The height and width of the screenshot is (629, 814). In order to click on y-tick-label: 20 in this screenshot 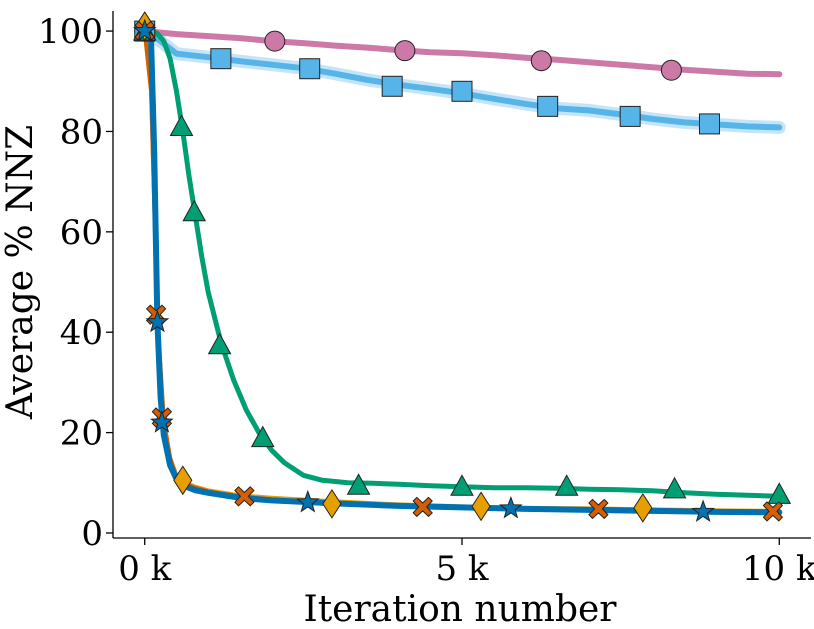, I will do `click(81, 434)`.